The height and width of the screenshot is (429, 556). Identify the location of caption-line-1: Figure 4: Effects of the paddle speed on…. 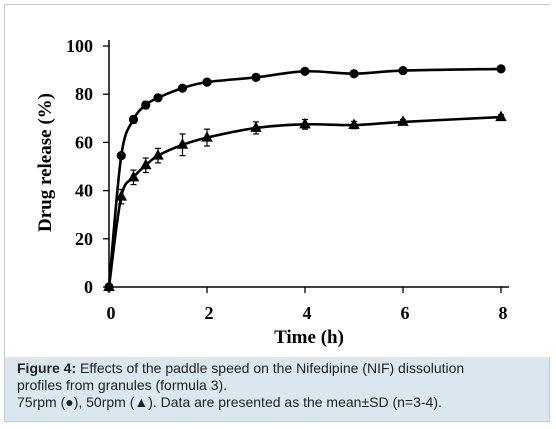
(281, 368).